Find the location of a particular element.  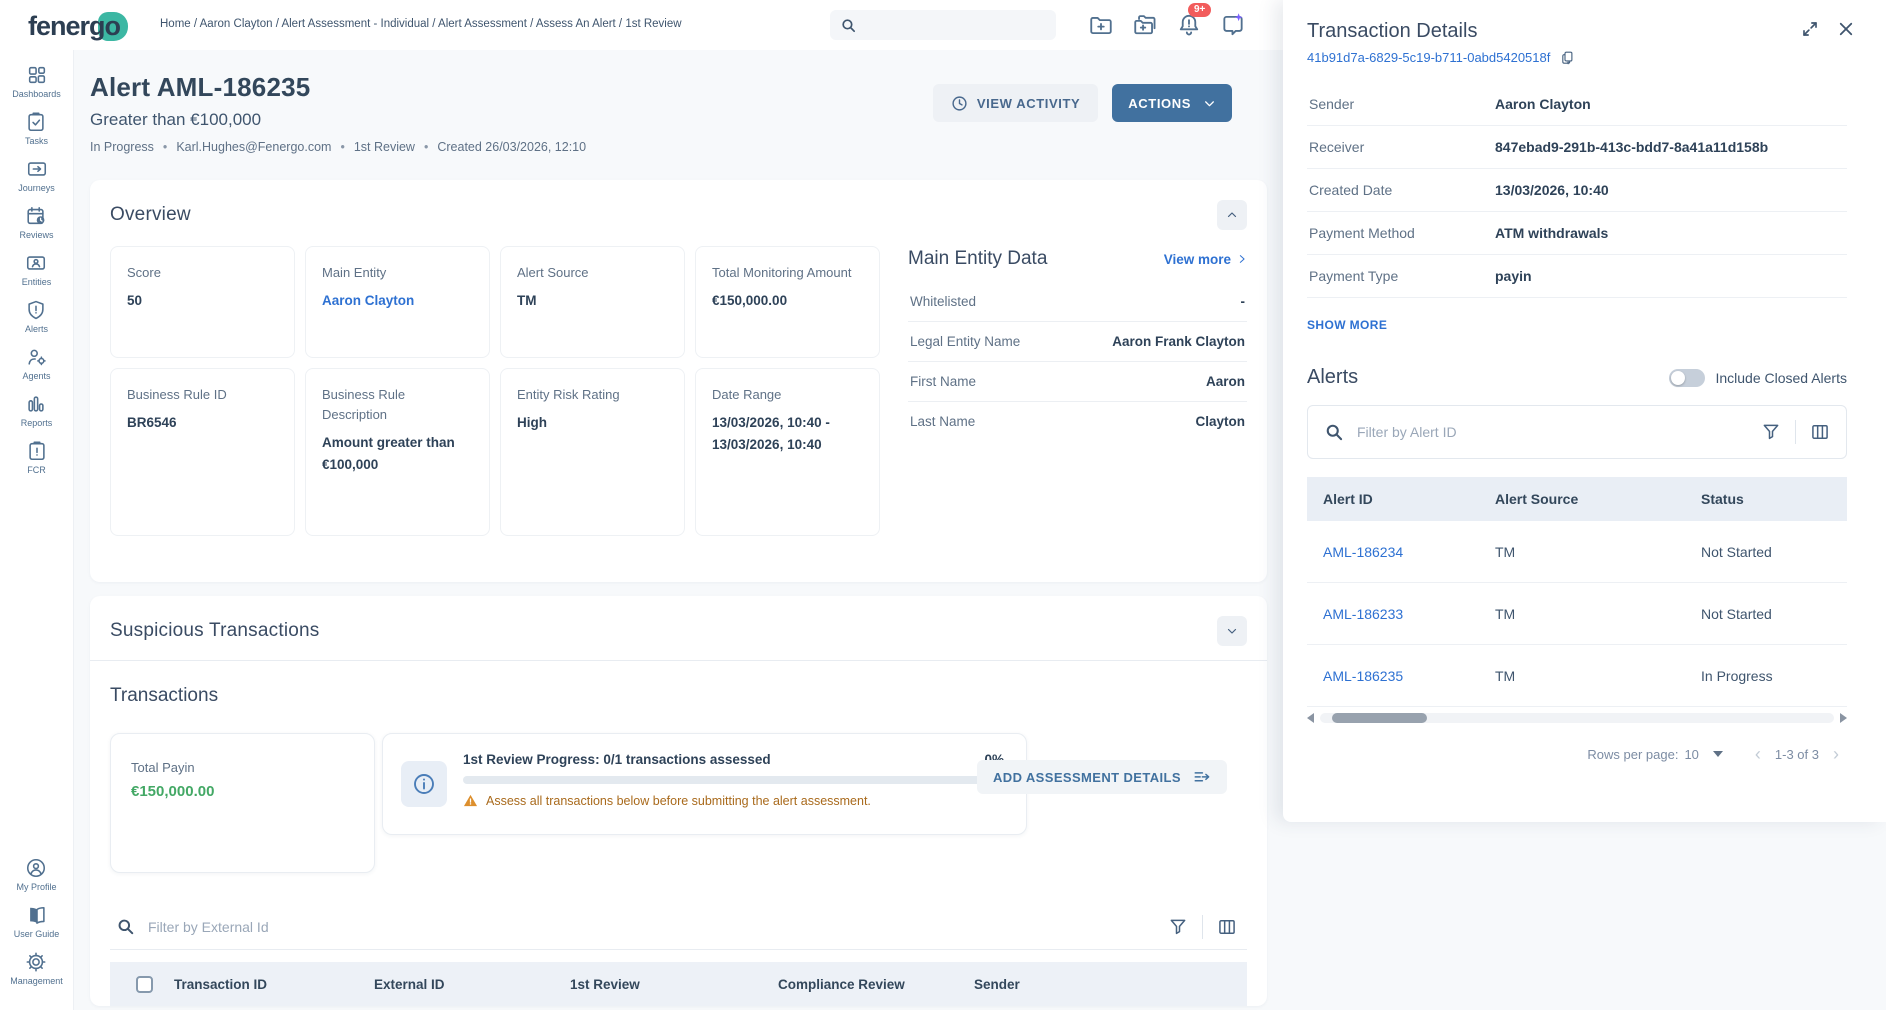

sidebar-item-management: Management is located at coordinates (36, 968).